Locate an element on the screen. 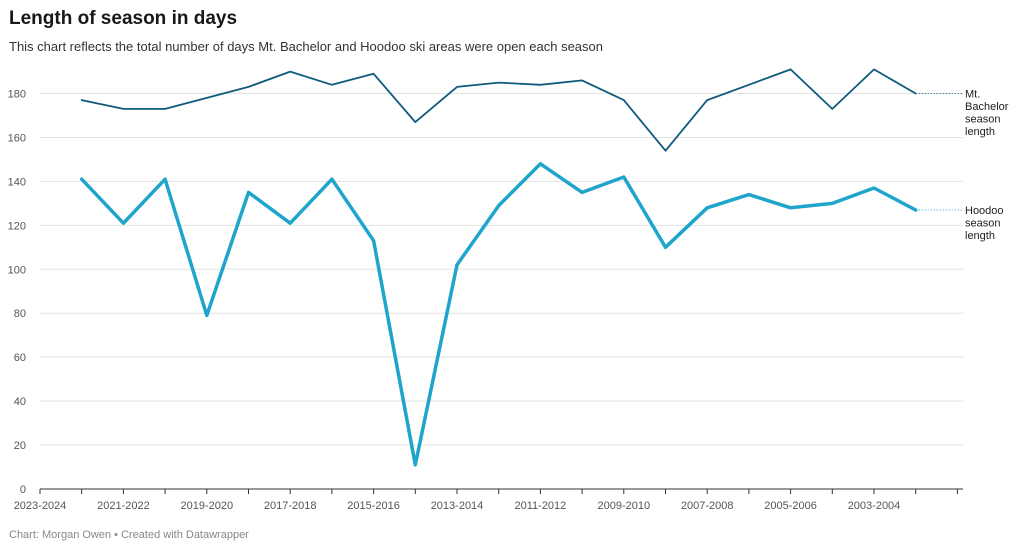 Image resolution: width=1024 pixels, height=549 pixels. x-tick-label: 2013-2014 is located at coordinates (457, 506).